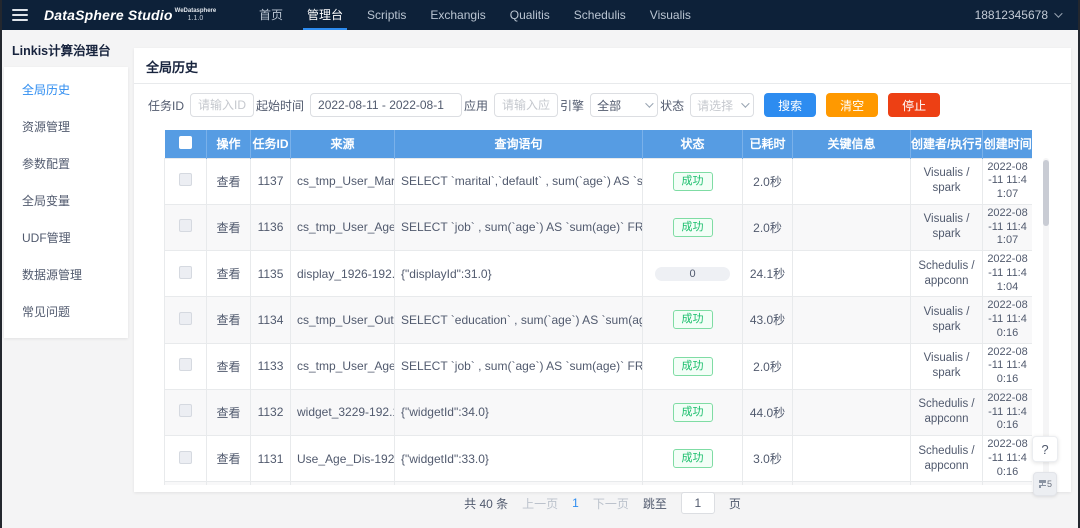 The width and height of the screenshot is (1080, 528). I want to click on status-label: 状态, so click(672, 105).